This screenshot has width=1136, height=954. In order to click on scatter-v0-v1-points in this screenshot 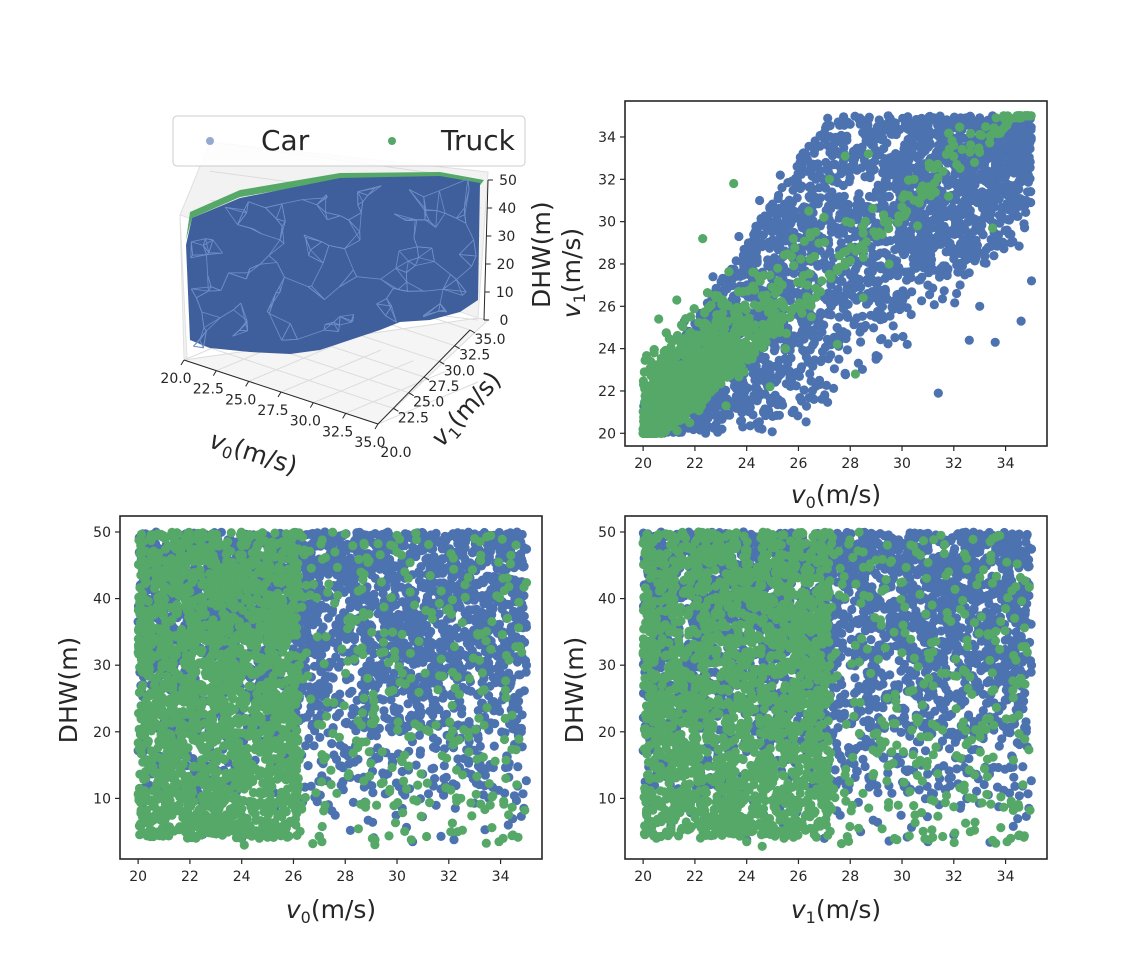, I will do `click(837, 274)`.